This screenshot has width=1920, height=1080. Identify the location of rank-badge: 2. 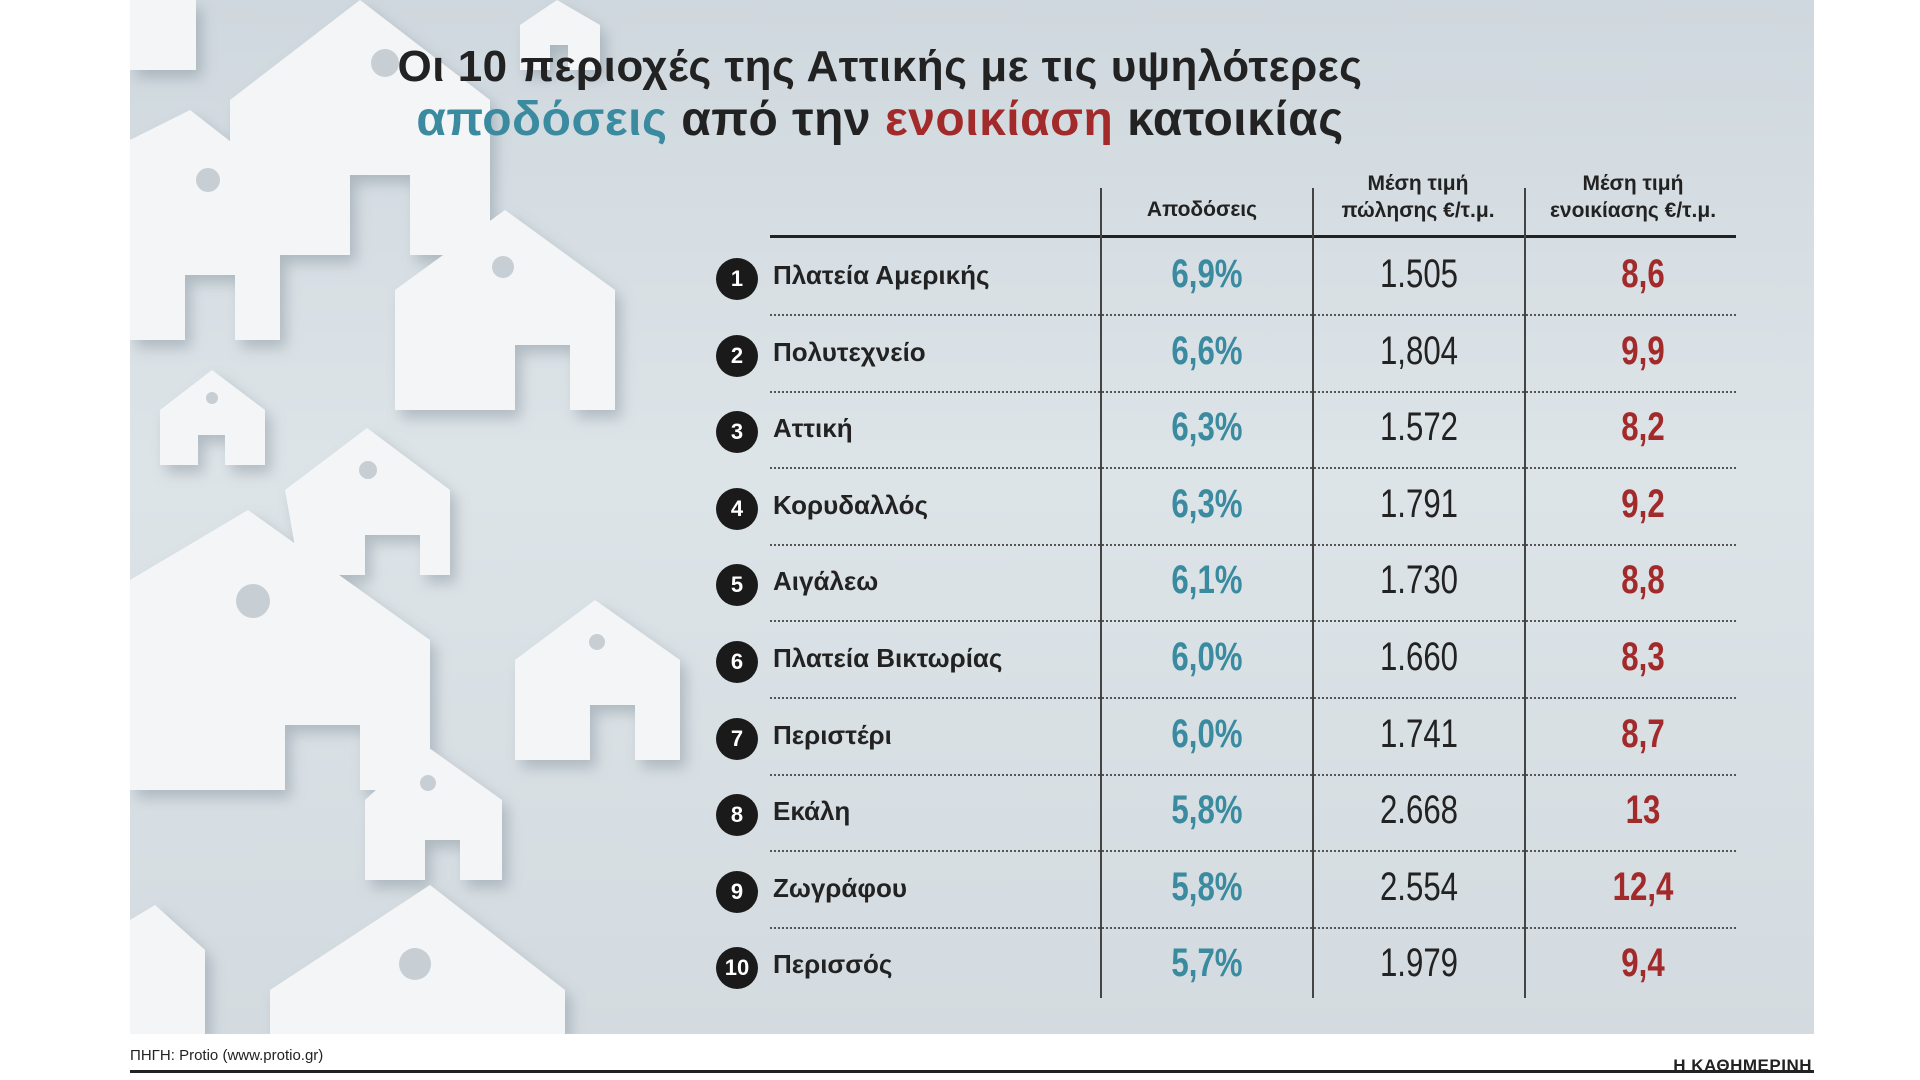
(737, 355).